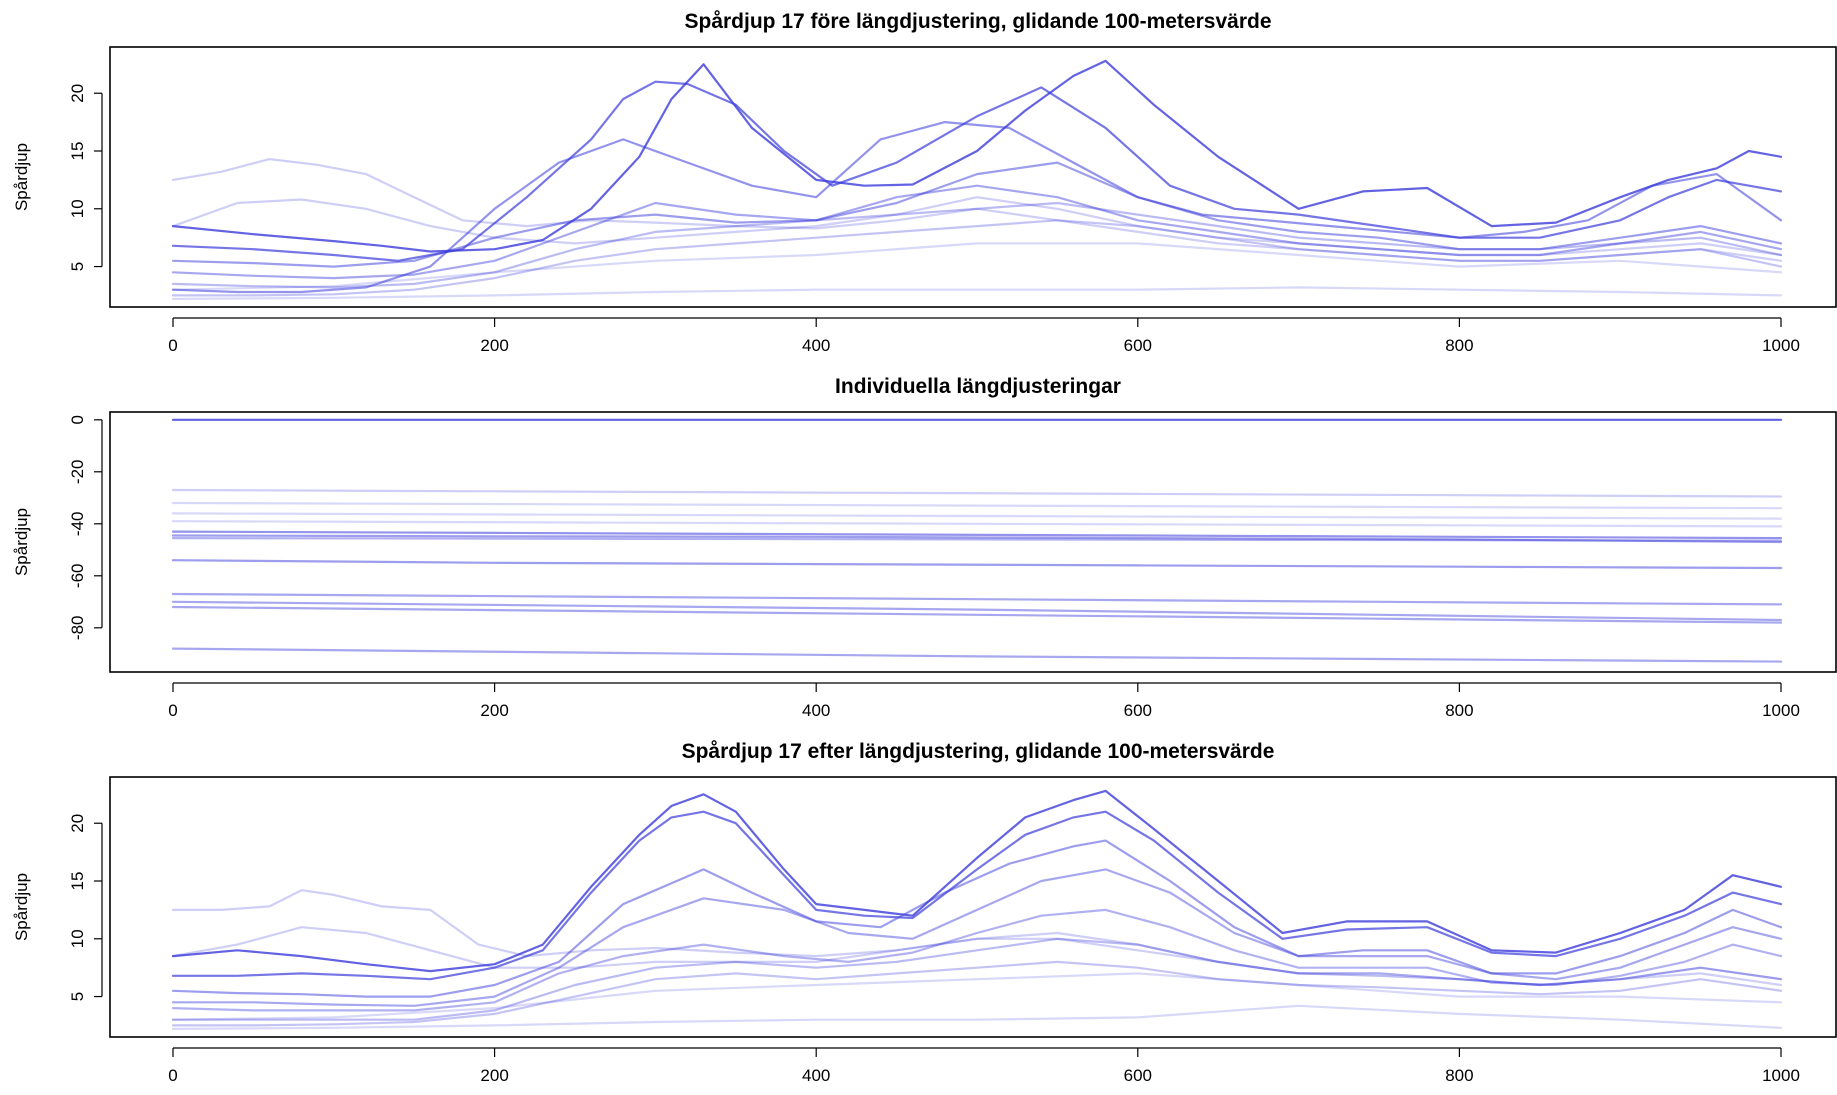  I want to click on chart-title: Individuella längdjusteringar, so click(978, 386).